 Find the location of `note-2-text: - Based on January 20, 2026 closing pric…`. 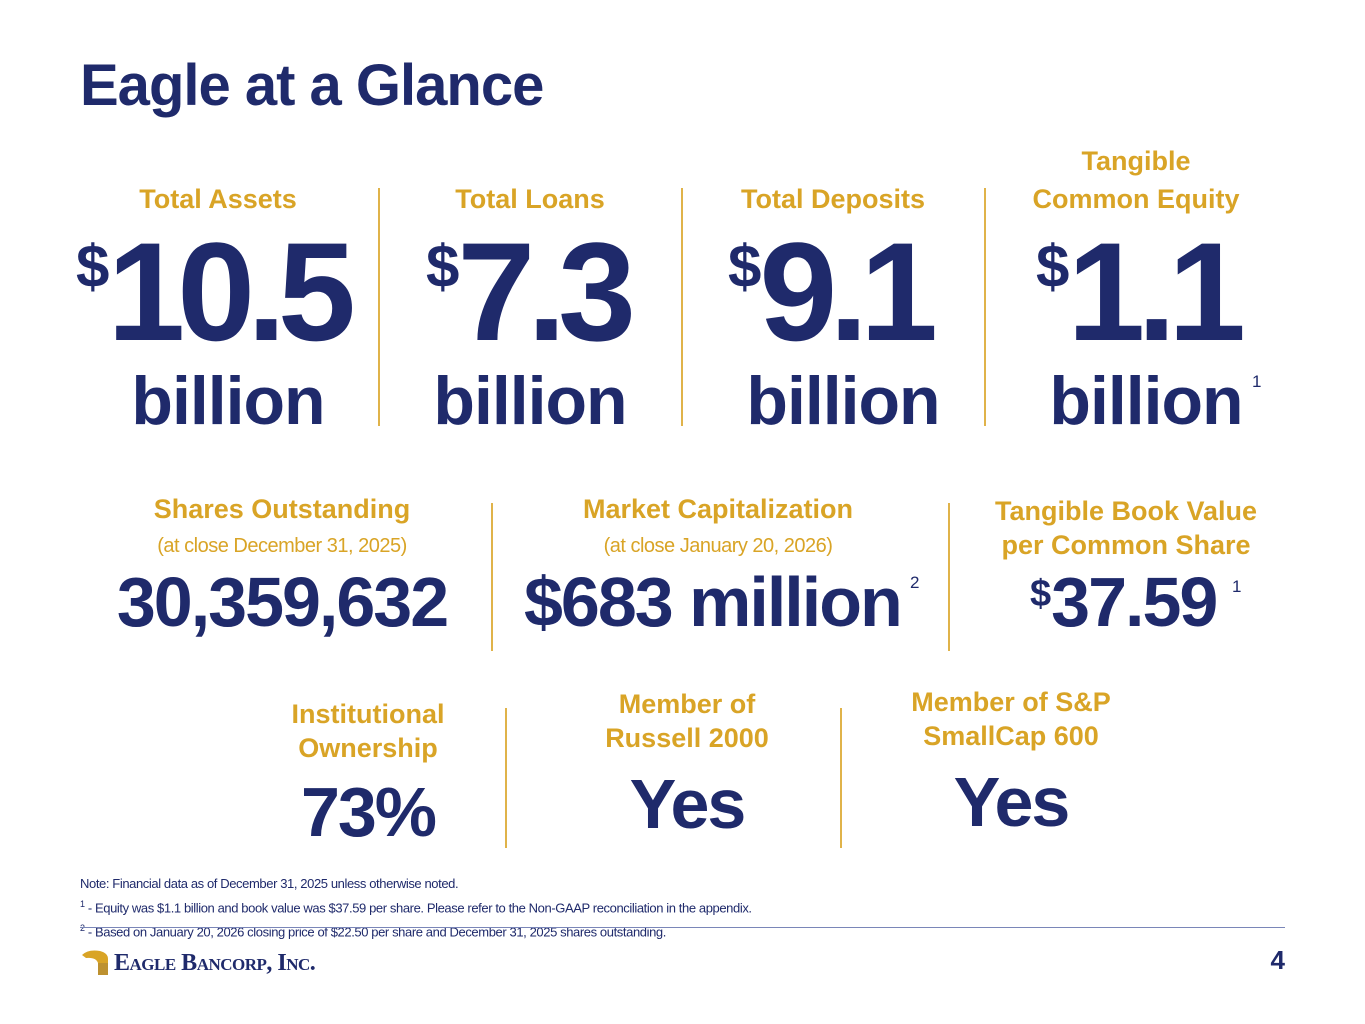

note-2-text: - Based on January 20, 2026 closing pric… is located at coordinates (375, 932).